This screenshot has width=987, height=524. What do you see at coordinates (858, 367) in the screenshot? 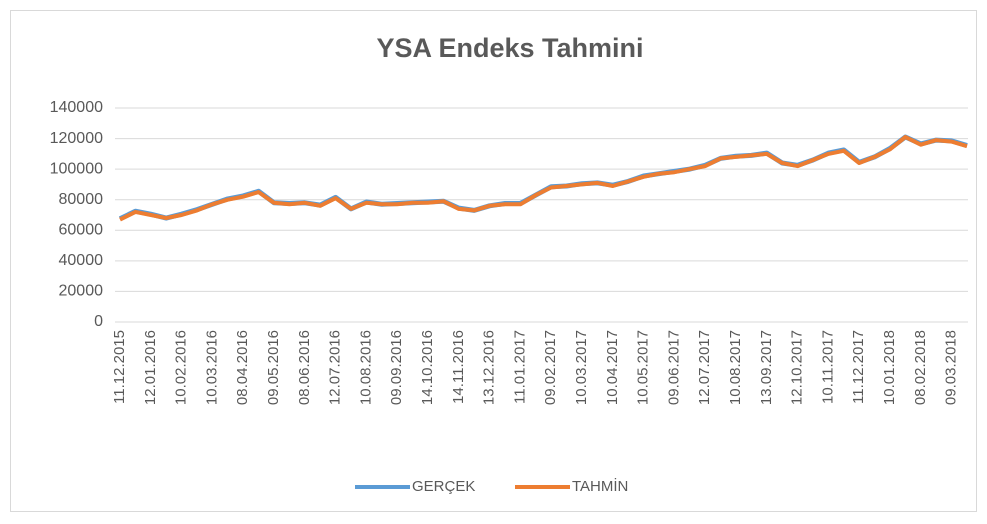
I see `x-tick-label: 11.12.2017` at bounding box center [858, 367].